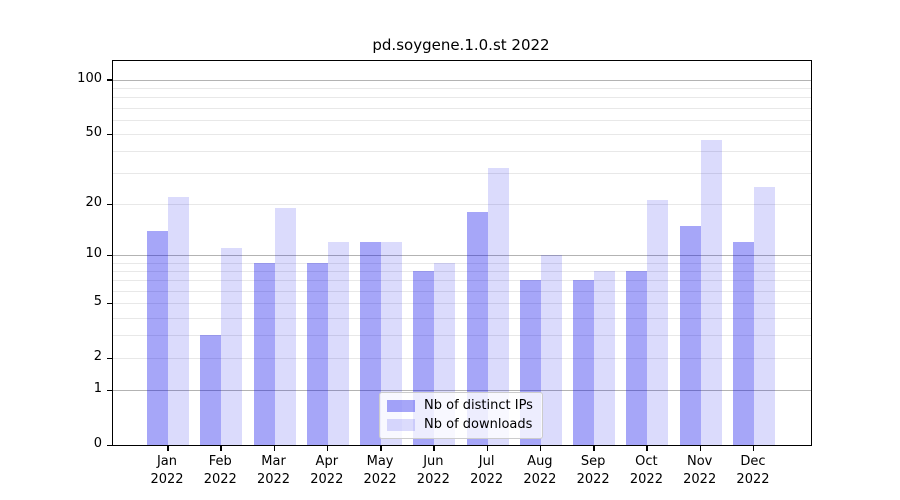 The image size is (900, 500). I want to click on x-tick-label: Jun 2022, so click(433, 470).